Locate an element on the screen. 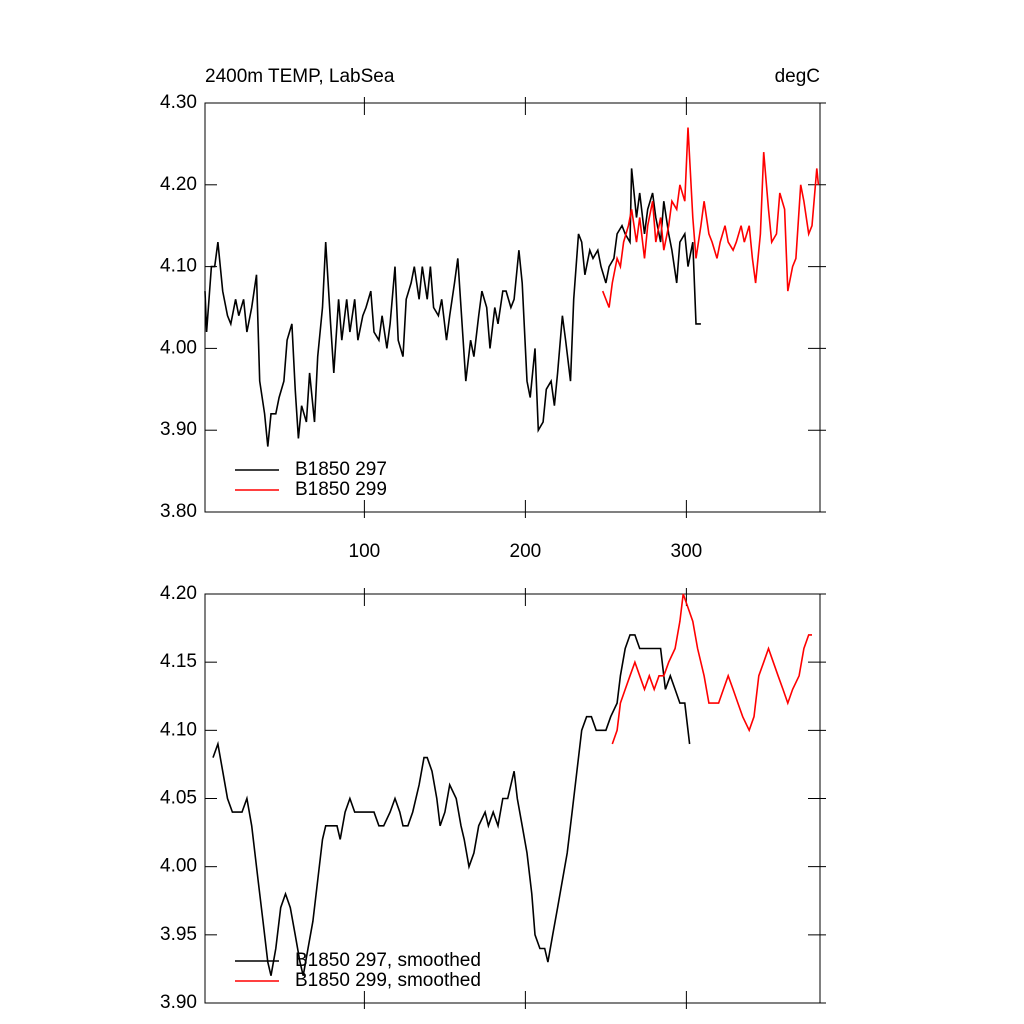 This screenshot has width=1024, height=1024. legend-label: B1850 297 is located at coordinates (341, 469).